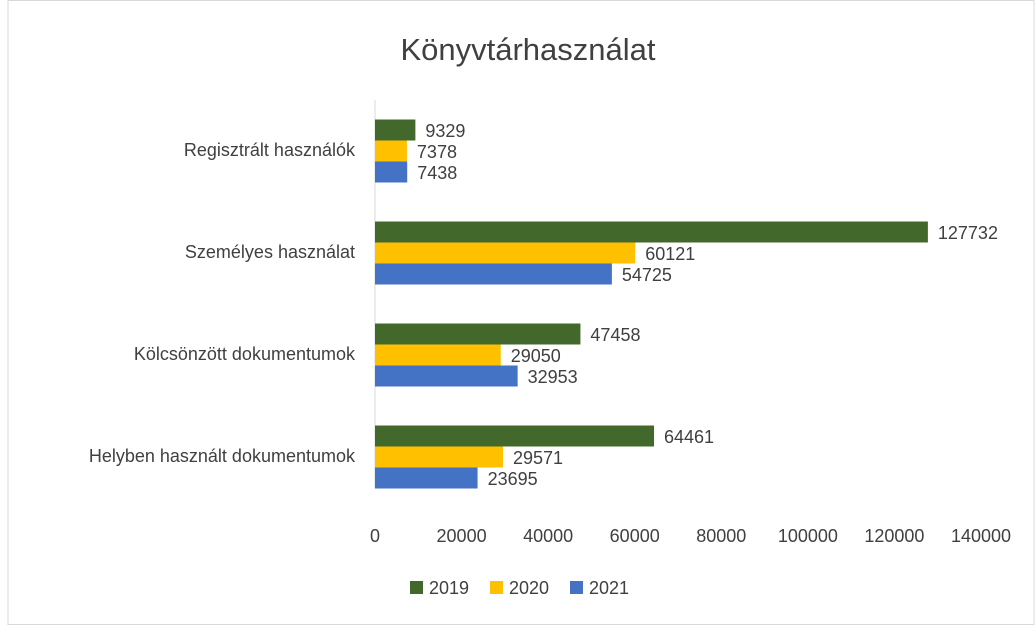 This screenshot has height=626, width=1035. What do you see at coordinates (529, 588) in the screenshot?
I see `legend-label: 2020` at bounding box center [529, 588].